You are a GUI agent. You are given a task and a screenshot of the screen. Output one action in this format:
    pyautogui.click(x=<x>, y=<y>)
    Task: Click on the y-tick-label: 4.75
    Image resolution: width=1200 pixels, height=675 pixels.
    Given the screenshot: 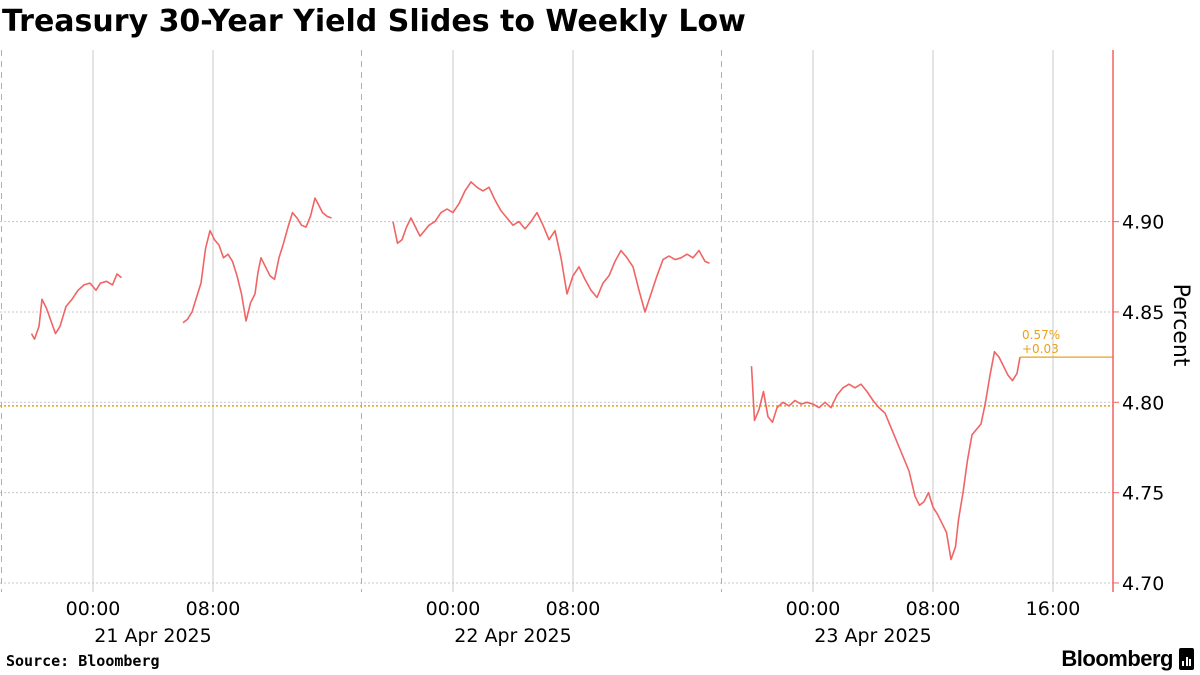 What is the action you would take?
    pyautogui.click(x=1143, y=494)
    